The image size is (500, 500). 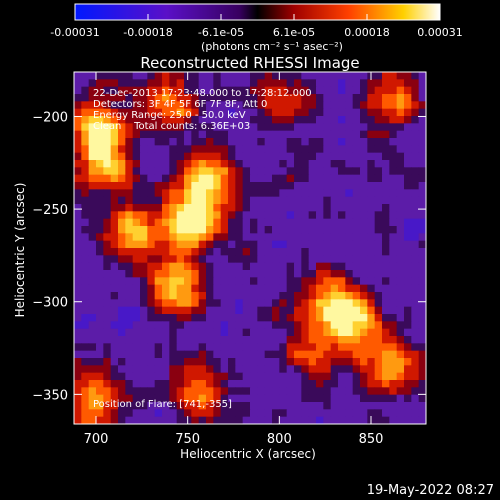 What do you see at coordinates (20, 250) in the screenshot?
I see `y-axis-label: Heliocentric Y (arcsec)` at bounding box center [20, 250].